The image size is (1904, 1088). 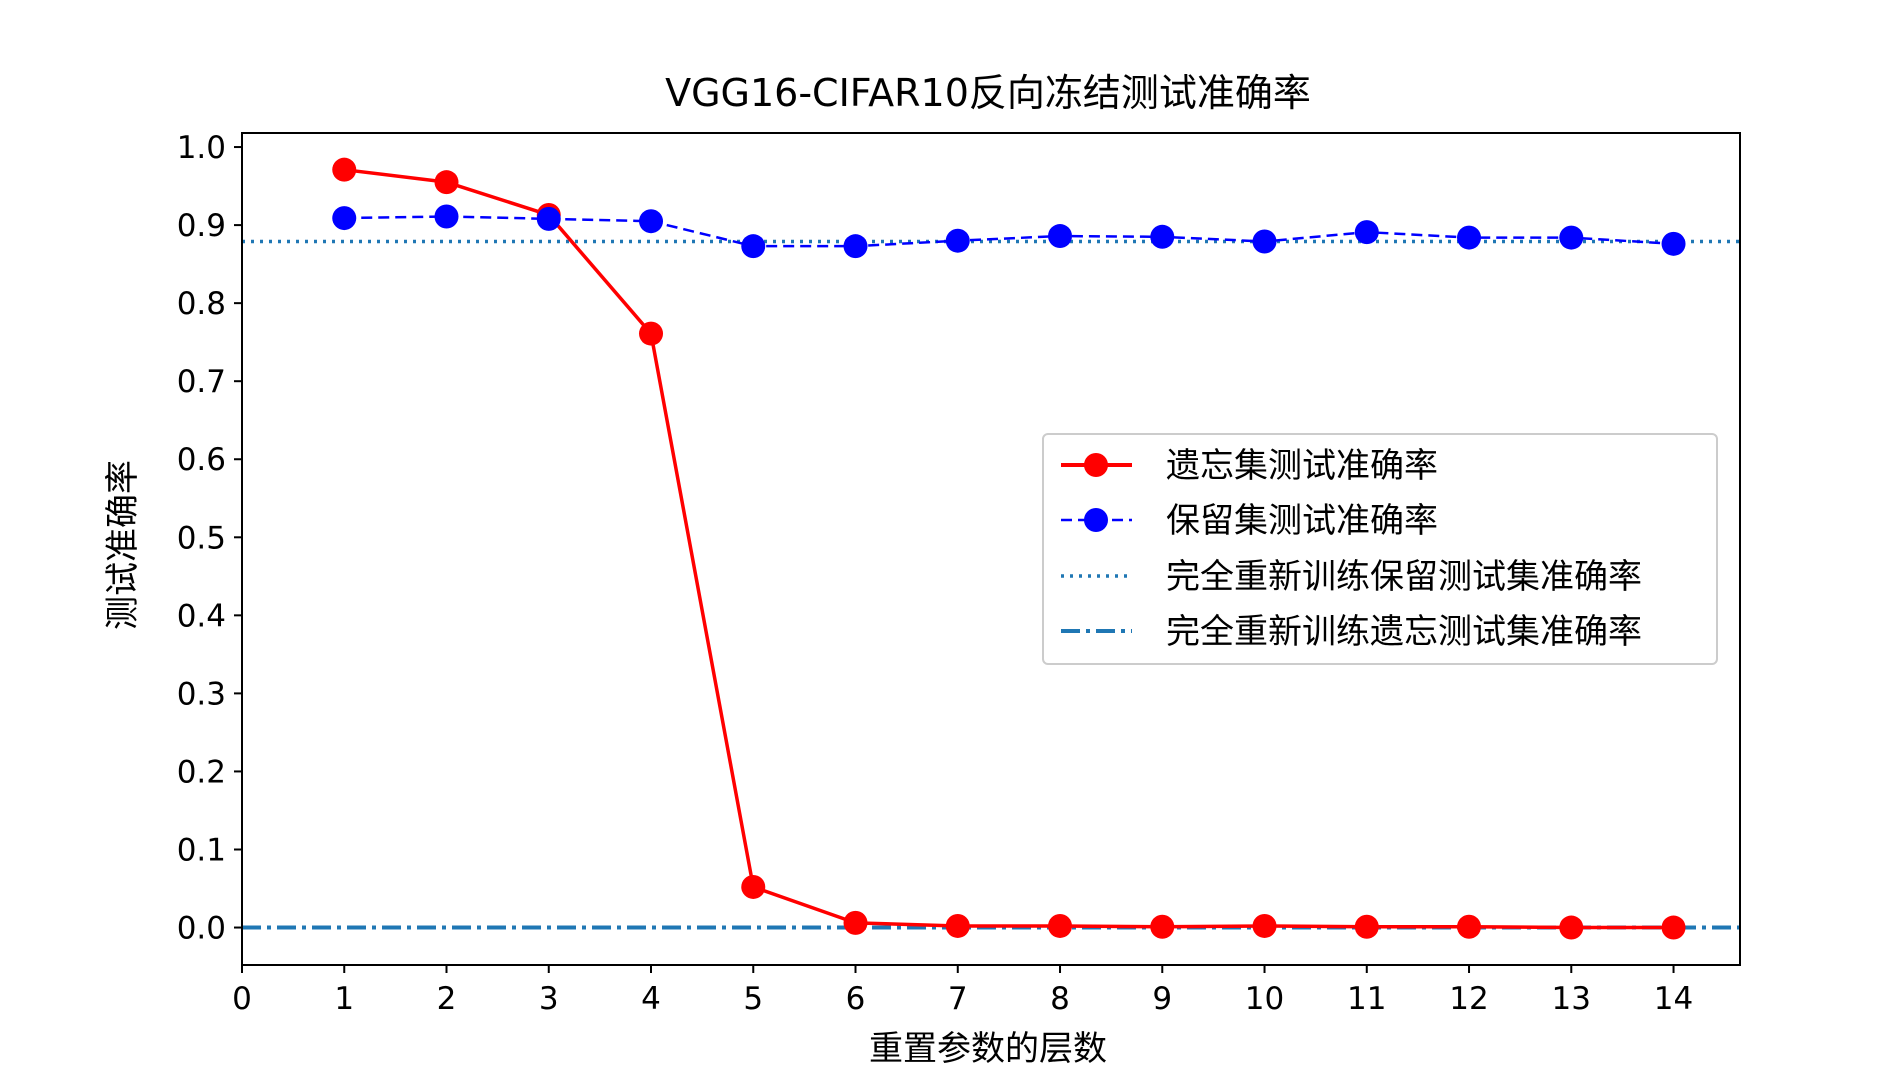 I want to click on y-axis-label: 测试准确率, so click(x=123, y=545).